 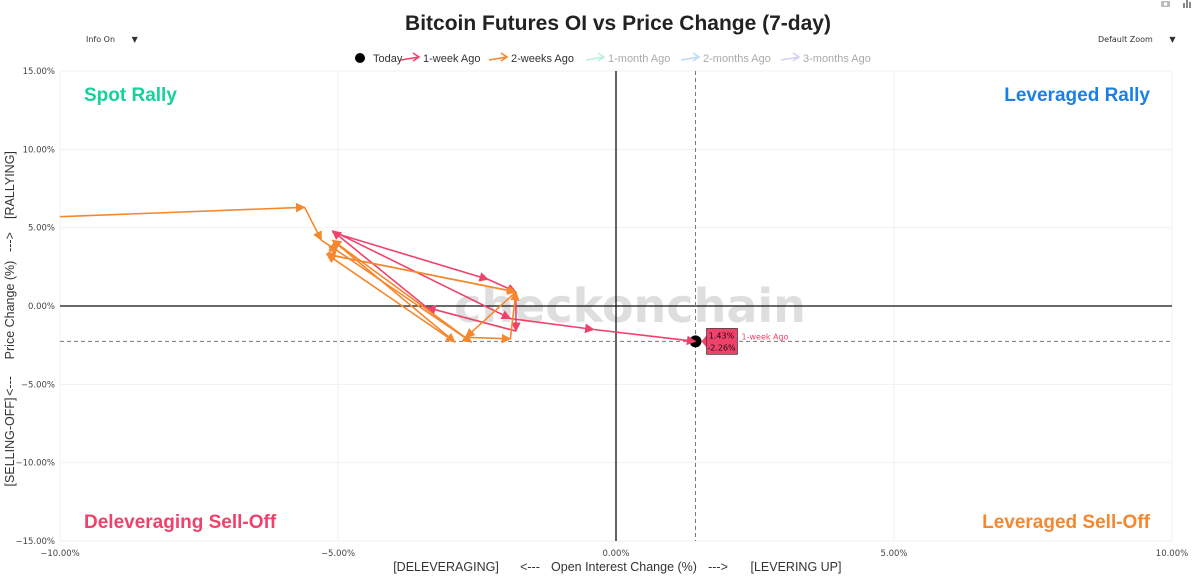 I want to click on y-axis-label-top: [RALLYING], so click(x=10, y=185).